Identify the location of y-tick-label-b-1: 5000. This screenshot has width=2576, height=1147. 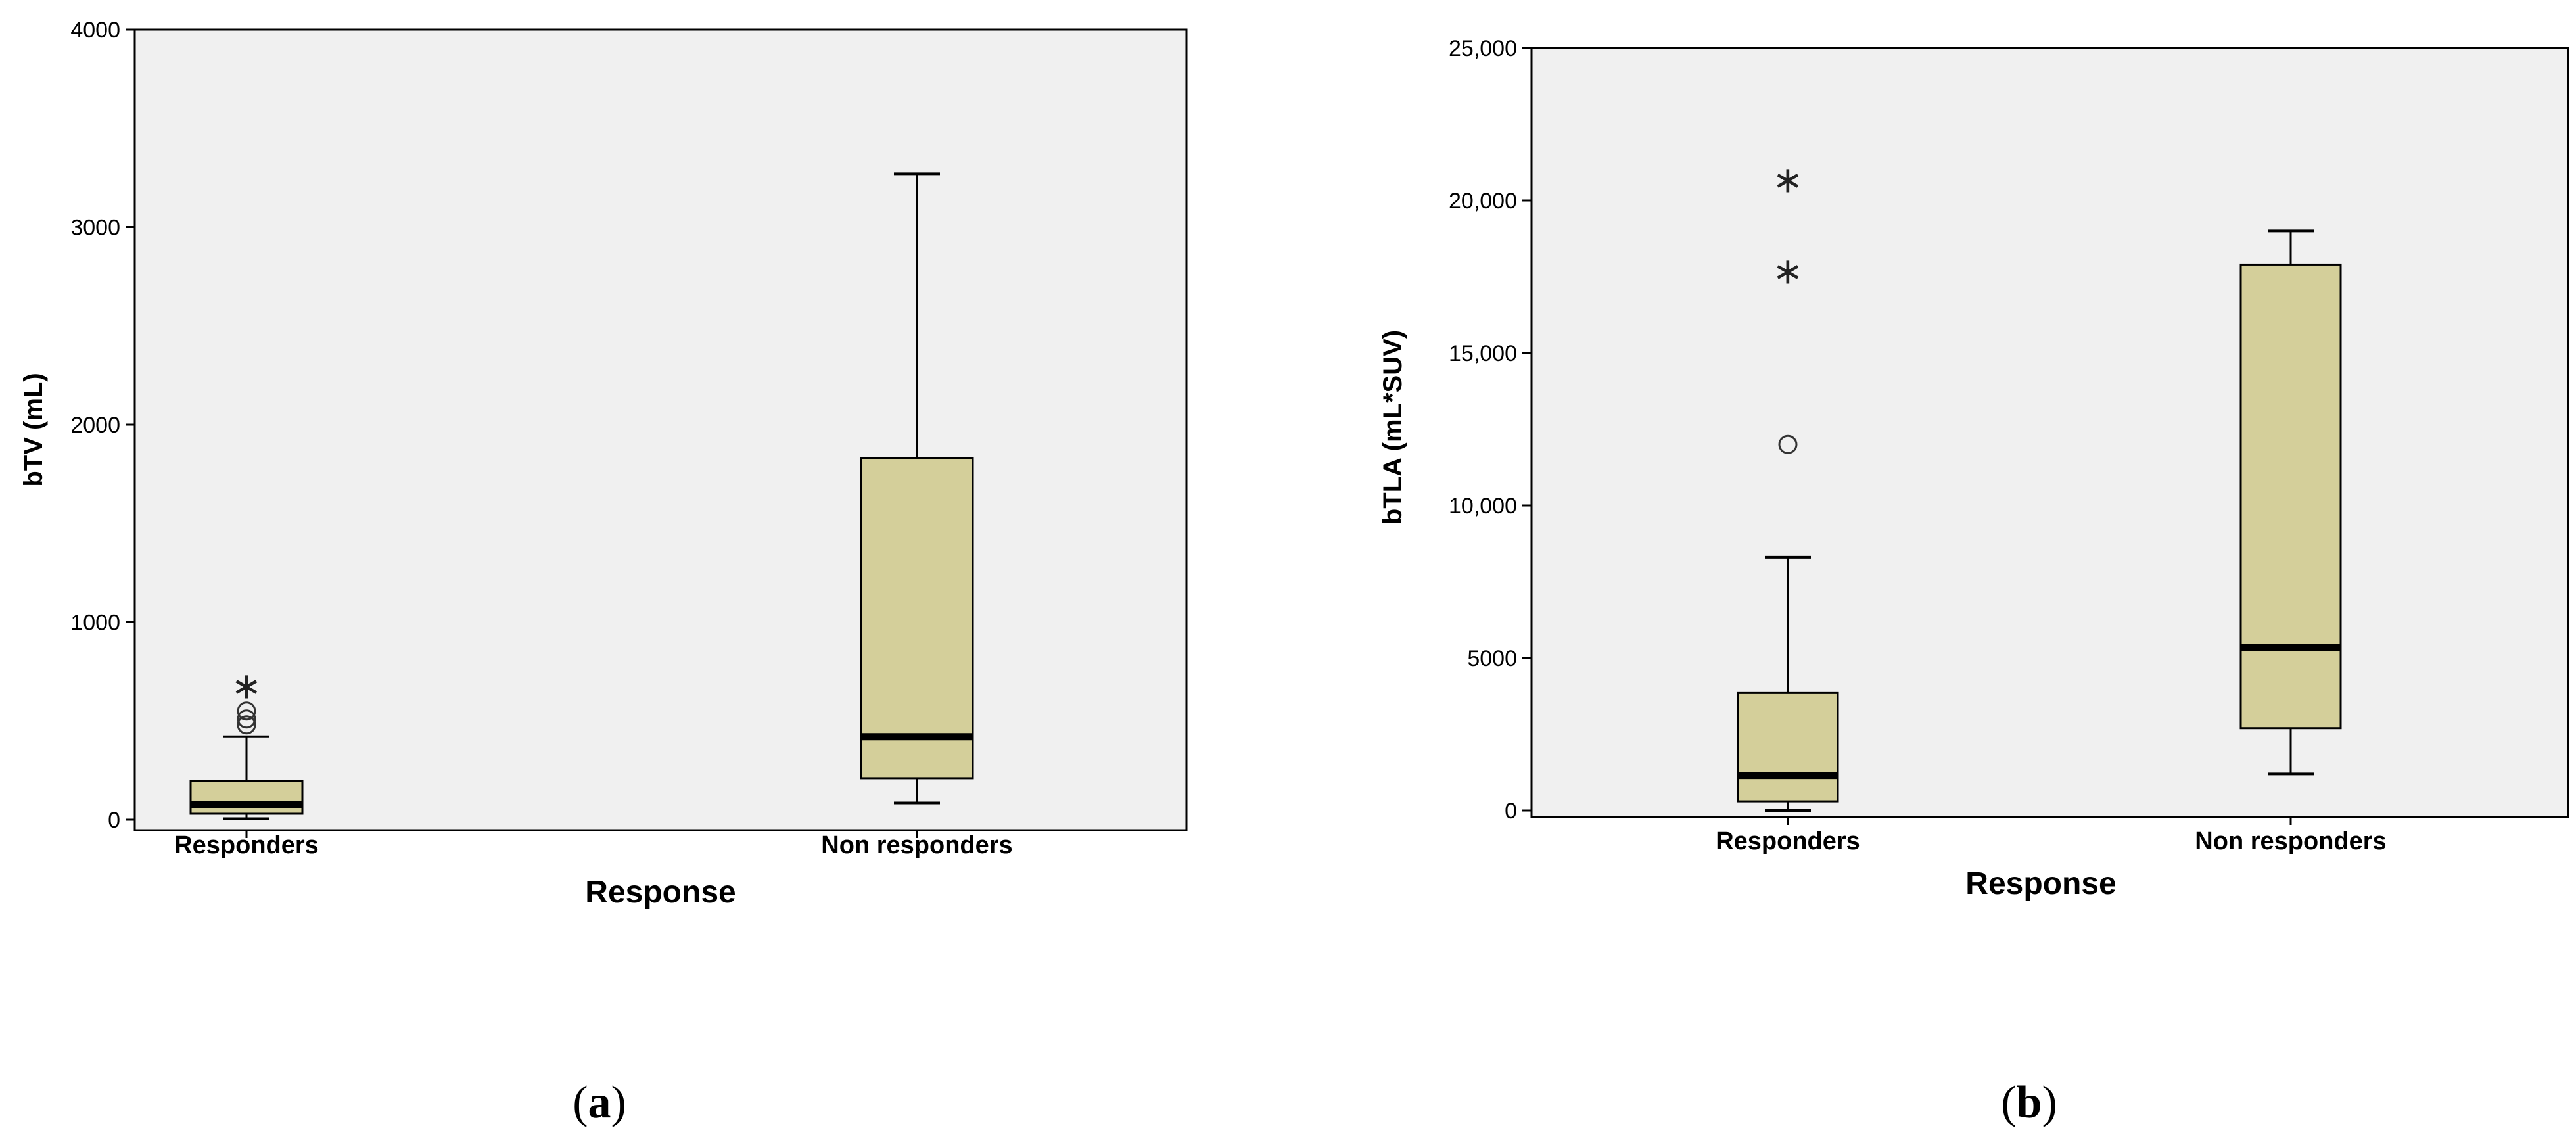
(1492, 658).